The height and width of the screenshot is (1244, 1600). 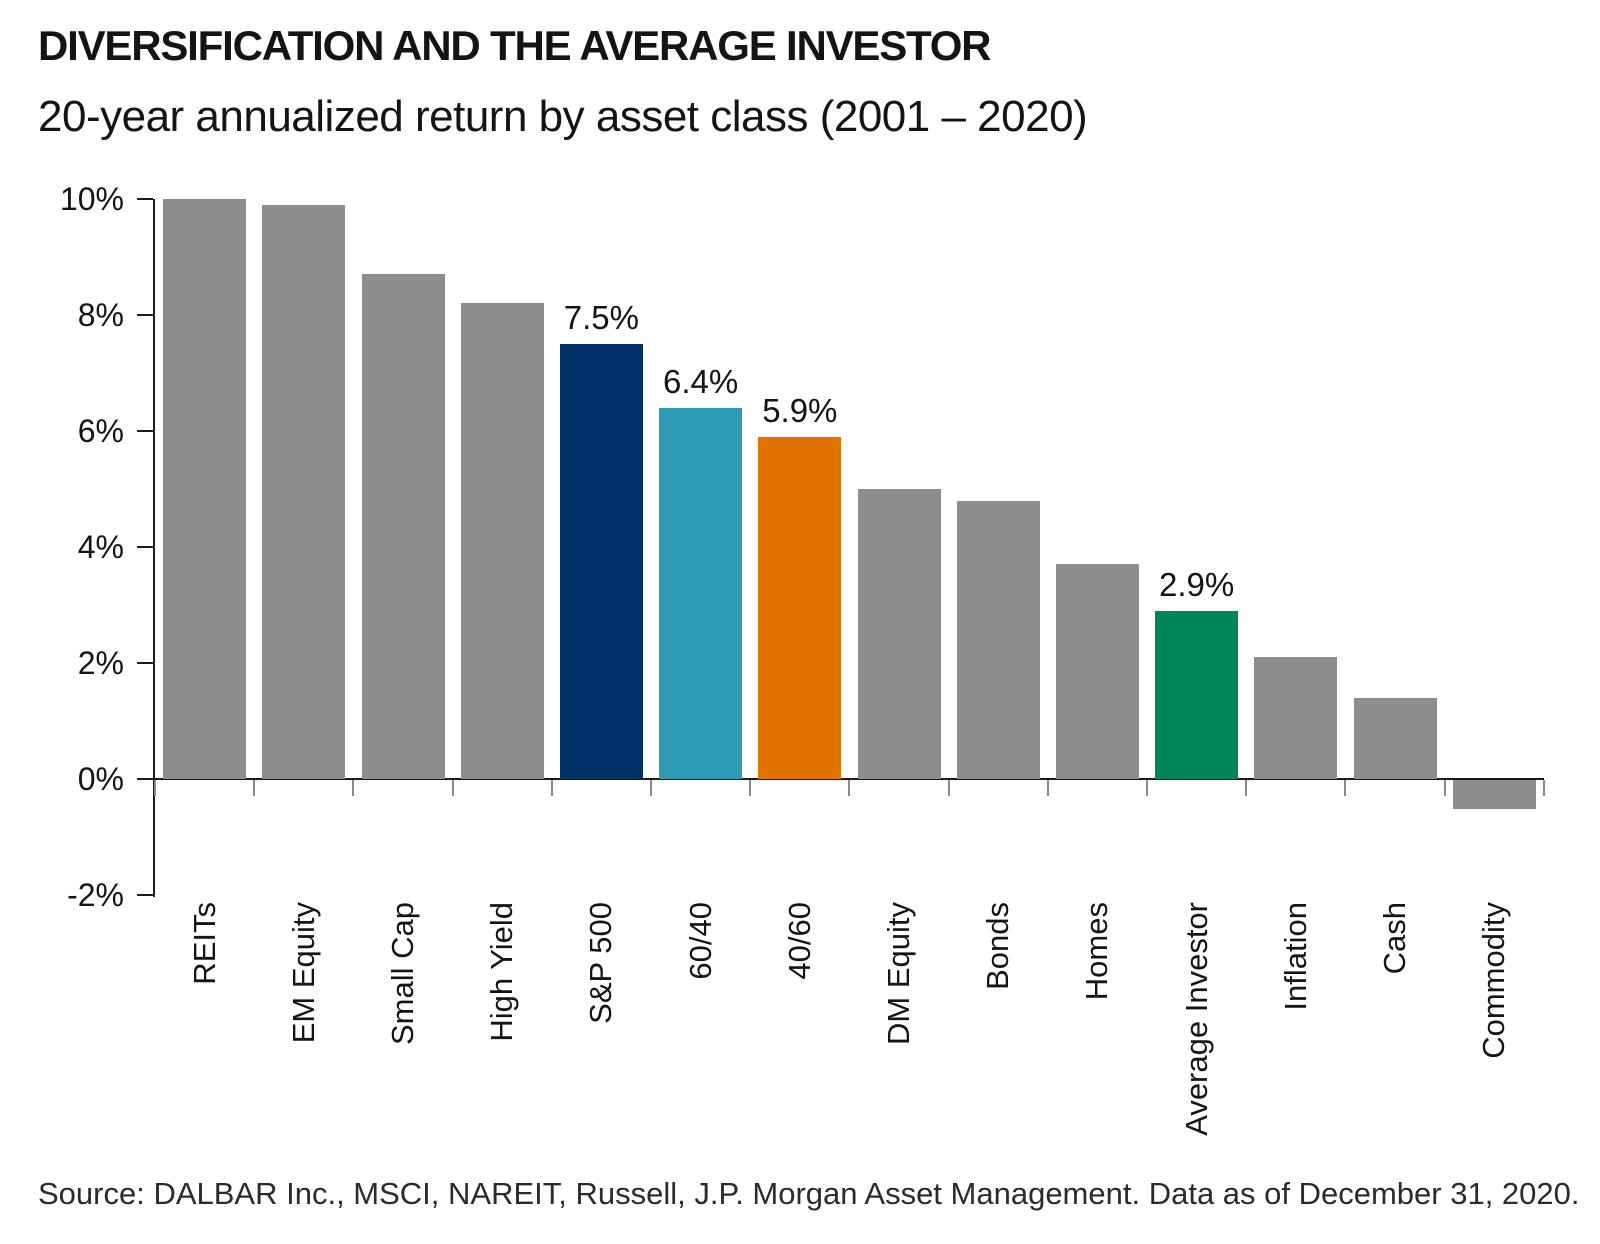 I want to click on y-axis-tick-label: 2%, so click(x=100, y=663).